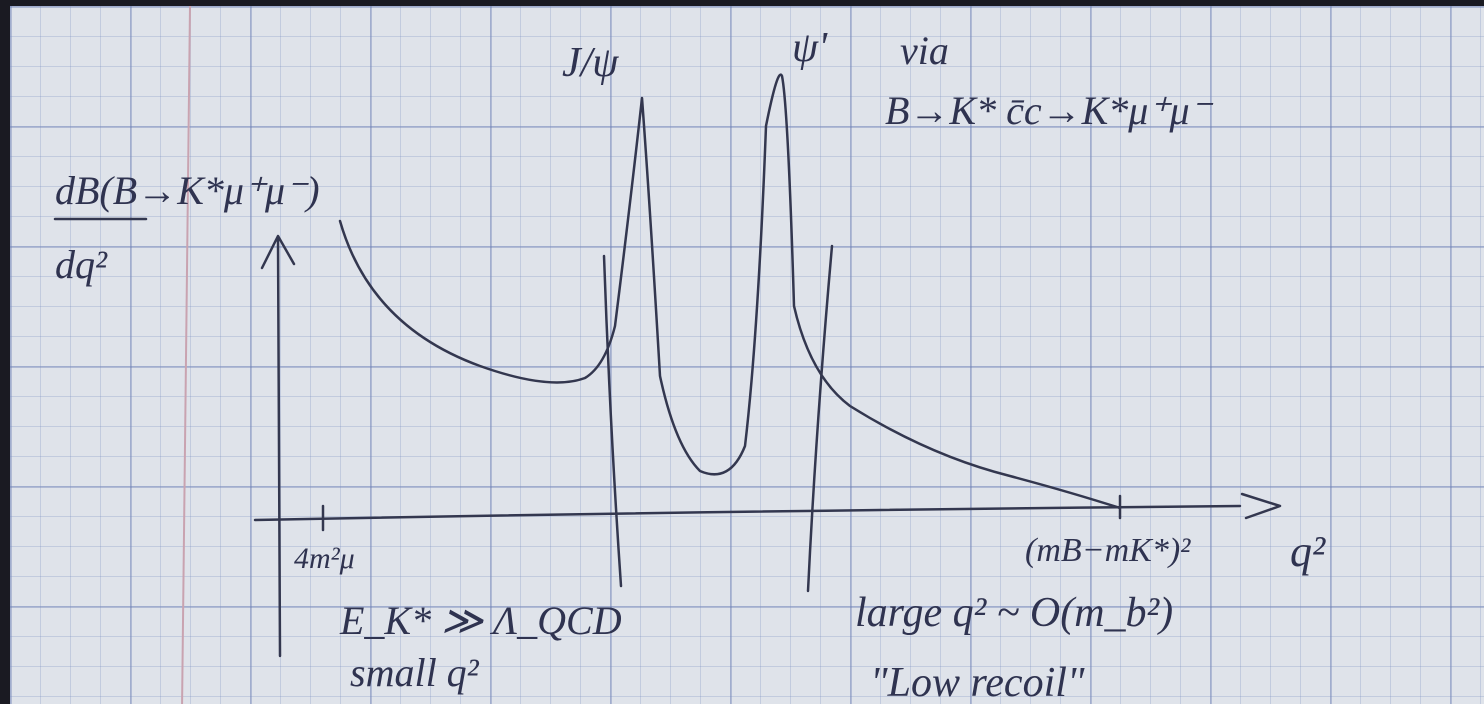 The width and height of the screenshot is (1484, 704). What do you see at coordinates (924, 50) in the screenshot?
I see `via-label: via` at bounding box center [924, 50].